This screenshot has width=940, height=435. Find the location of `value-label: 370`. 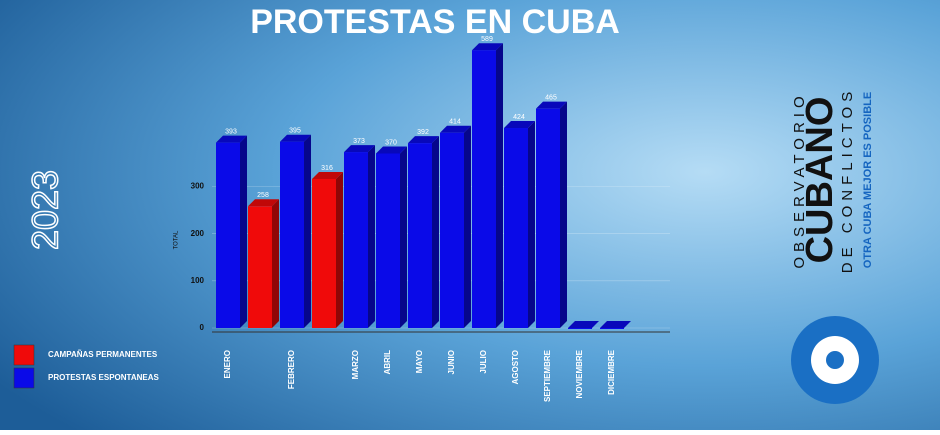

value-label: 370 is located at coordinates (391, 142).